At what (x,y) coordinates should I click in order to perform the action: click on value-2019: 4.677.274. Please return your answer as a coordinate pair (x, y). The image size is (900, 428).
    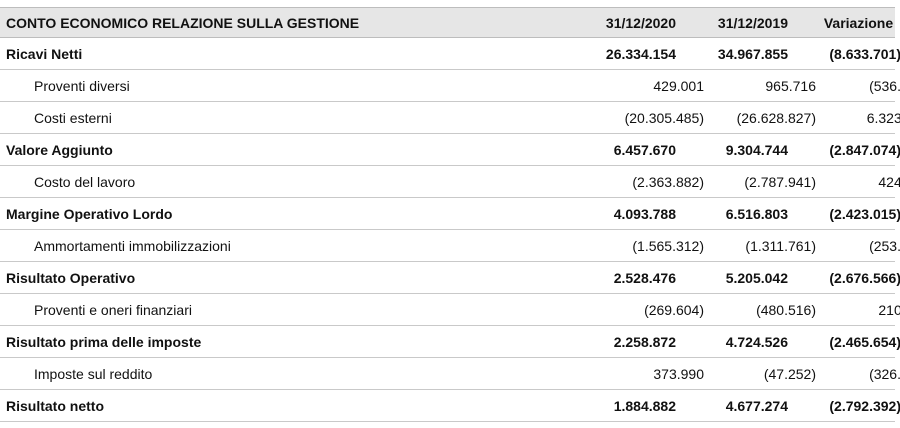
    Looking at the image, I should click on (756, 405).